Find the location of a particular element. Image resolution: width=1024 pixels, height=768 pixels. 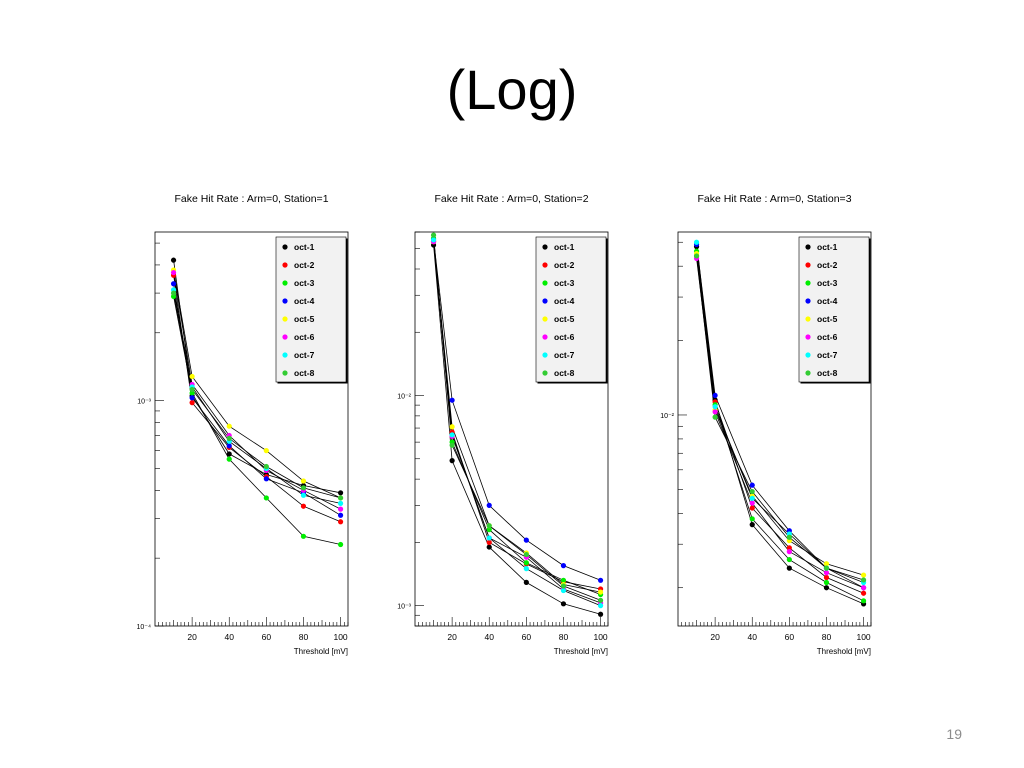

x-tick-label: 20 is located at coordinates (192, 637).